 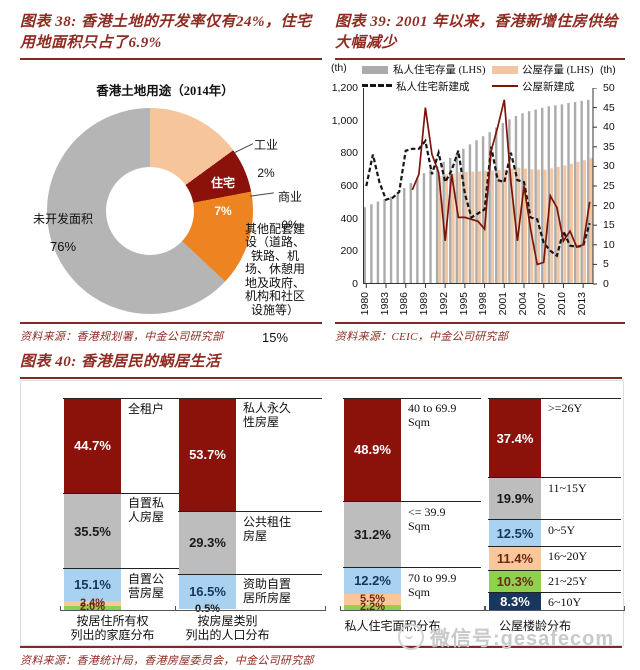 I want to click on figure-39-source: 资料来源：CEIC，中金公司研究部, so click(x=480, y=333).